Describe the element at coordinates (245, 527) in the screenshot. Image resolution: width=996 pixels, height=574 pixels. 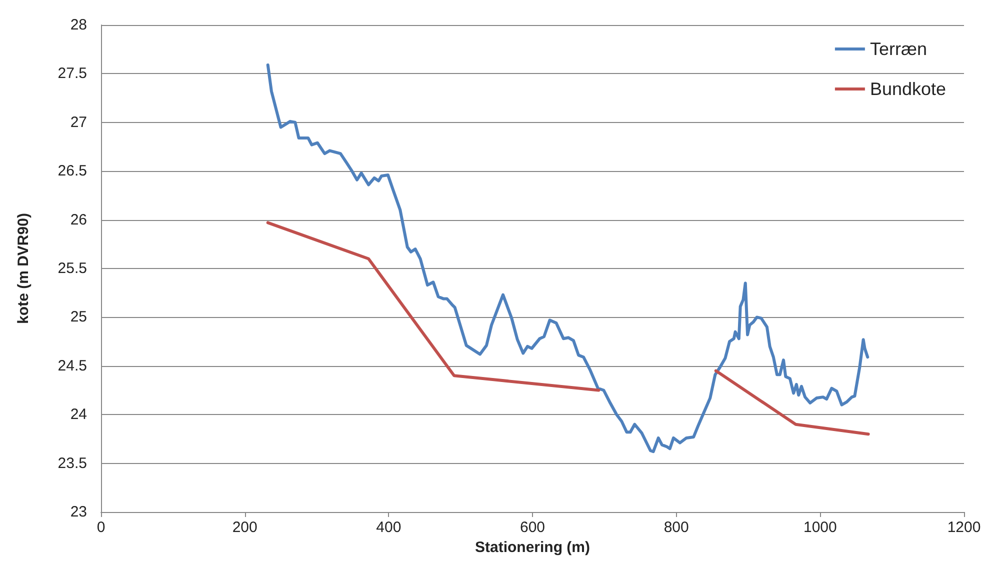
I see `x-tick-label: 200` at that location.